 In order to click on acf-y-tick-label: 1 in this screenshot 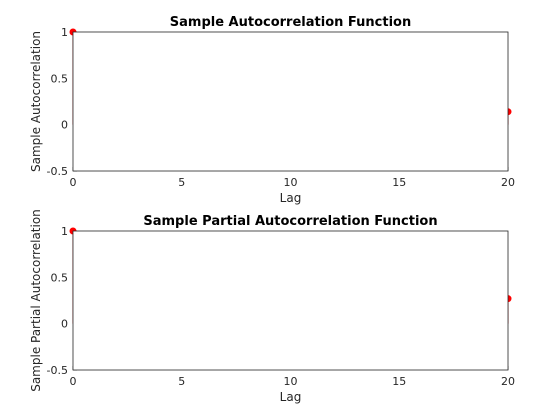, I will do `click(64, 32)`.